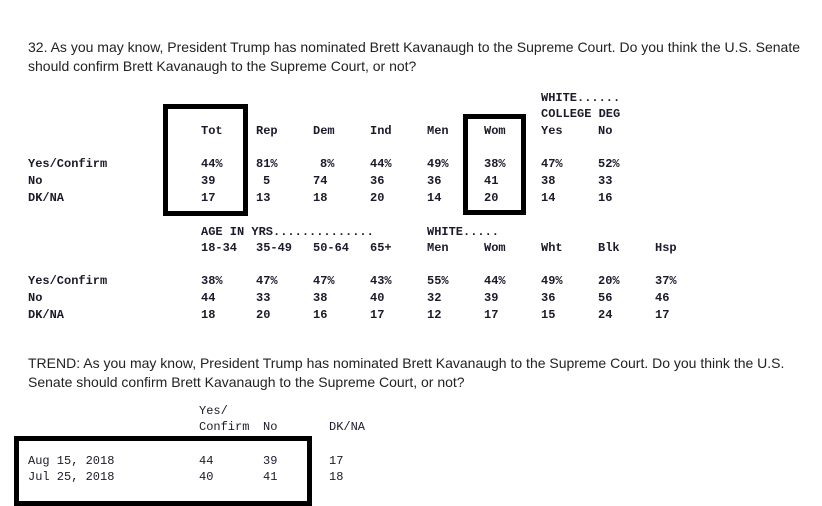 The image size is (822, 506). What do you see at coordinates (552, 248) in the screenshot?
I see `col-header-wht: Wht` at bounding box center [552, 248].